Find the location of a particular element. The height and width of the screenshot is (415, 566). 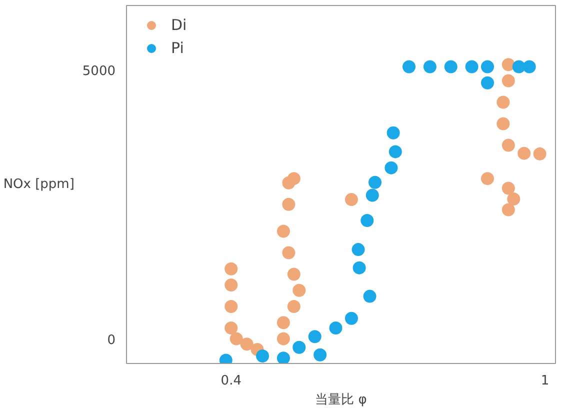

y-tick-label: 0 is located at coordinates (111, 340).